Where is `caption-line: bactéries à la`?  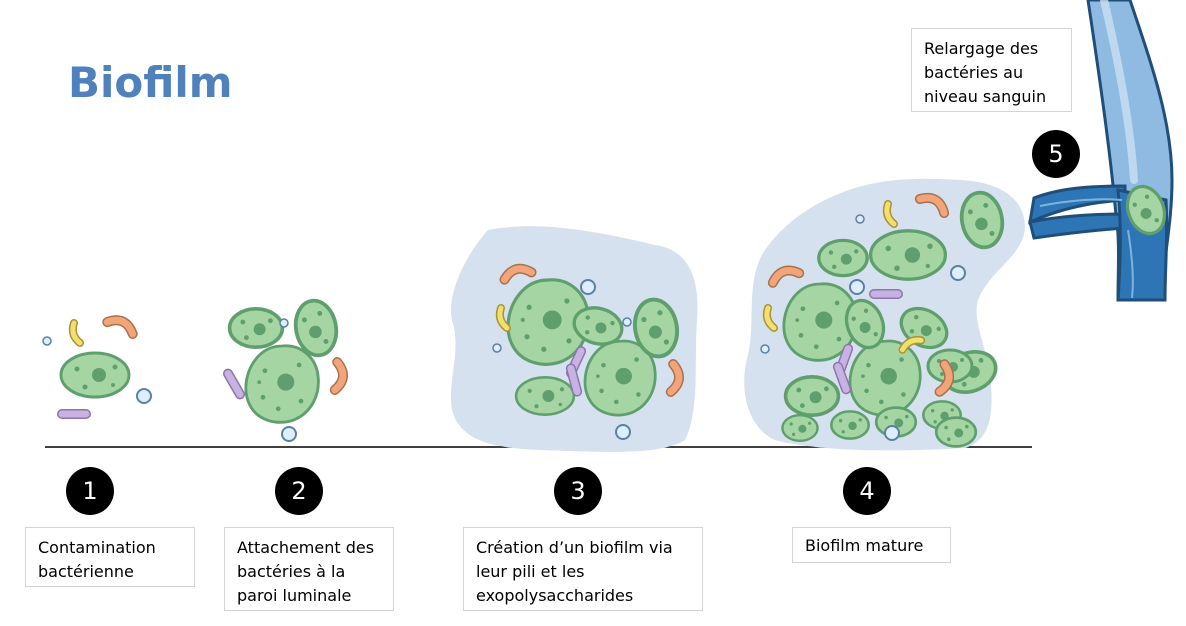
caption-line: bactéries à la is located at coordinates (291, 571).